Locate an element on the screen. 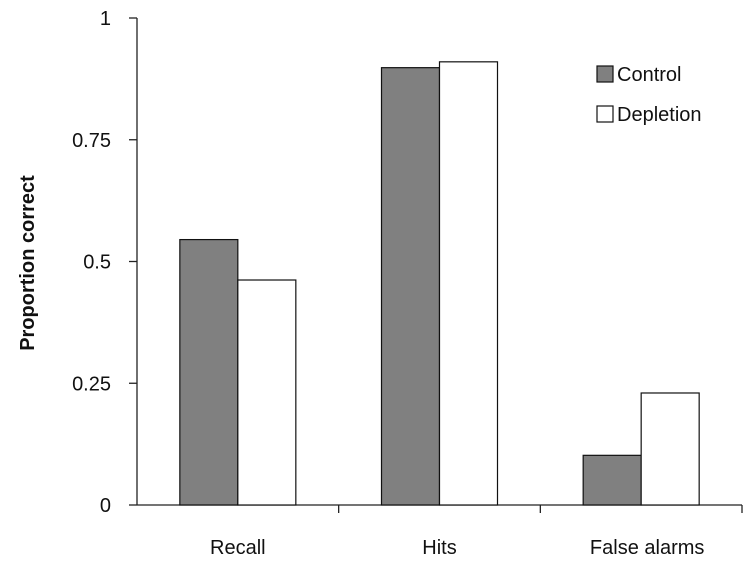  x-category-label: False alarms is located at coordinates (647, 548).